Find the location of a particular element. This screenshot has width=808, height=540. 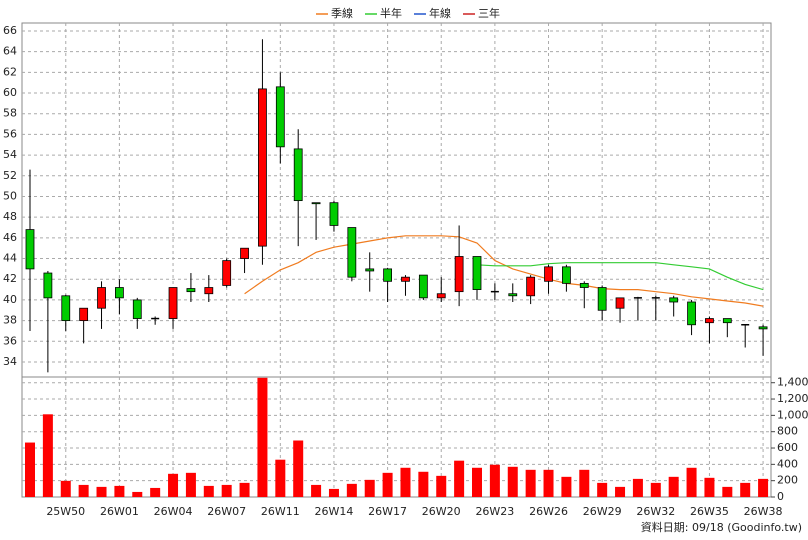

y-tick-label: 54 is located at coordinates (10, 154).